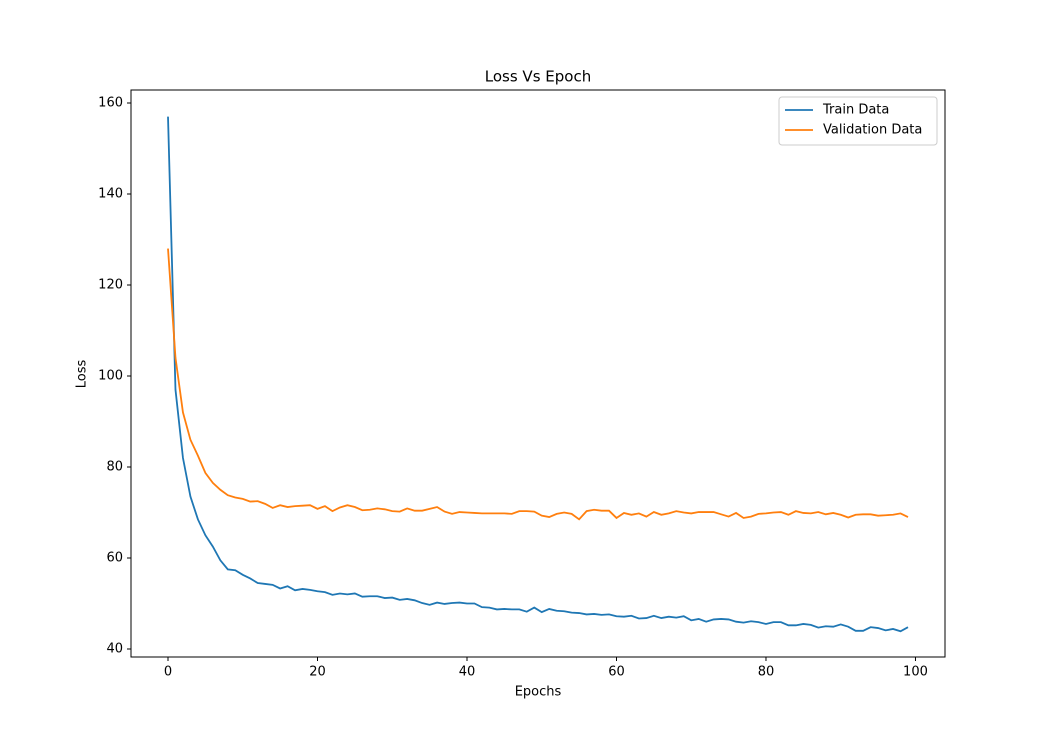  I want to click on x-tick-label: 80, so click(766, 672).